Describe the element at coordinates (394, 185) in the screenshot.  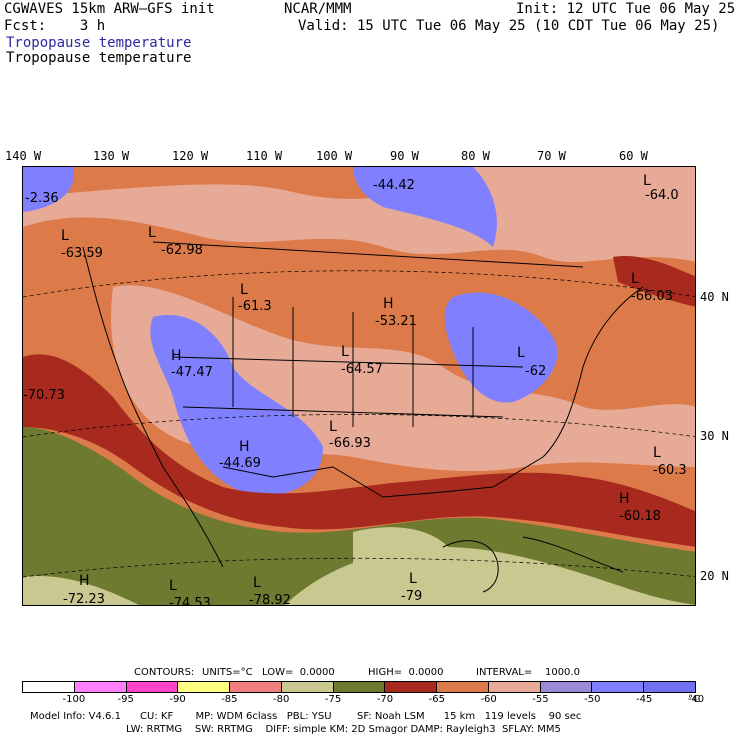
I see `value-label: -44.42` at that location.